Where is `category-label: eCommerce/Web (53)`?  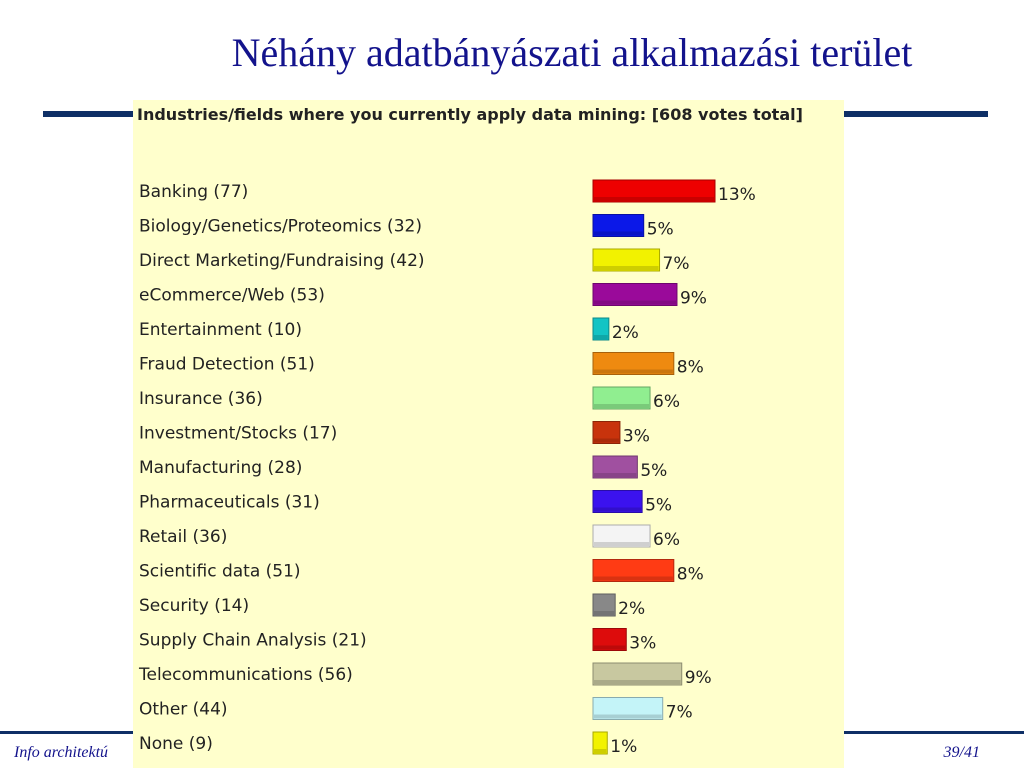
category-label: eCommerce/Web (53) is located at coordinates (232, 296).